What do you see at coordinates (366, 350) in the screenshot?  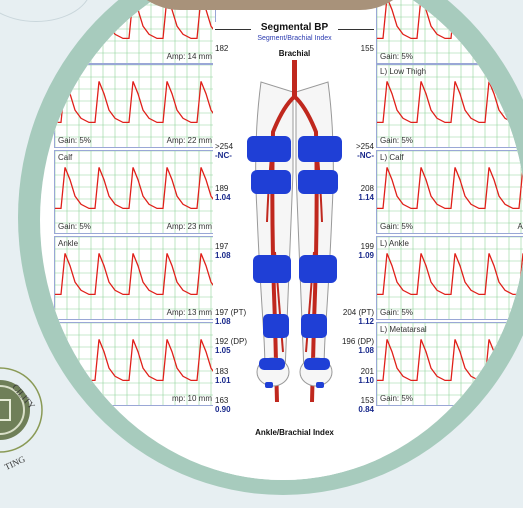 I see `right-pressure-index: 1.08` at bounding box center [366, 350].